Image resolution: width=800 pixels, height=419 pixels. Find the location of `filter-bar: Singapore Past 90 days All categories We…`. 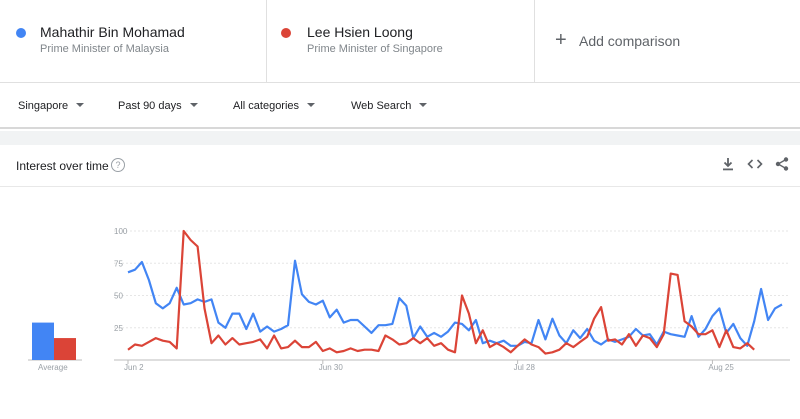

filter-bar: Singapore Past 90 days All categories We… is located at coordinates (400, 106).